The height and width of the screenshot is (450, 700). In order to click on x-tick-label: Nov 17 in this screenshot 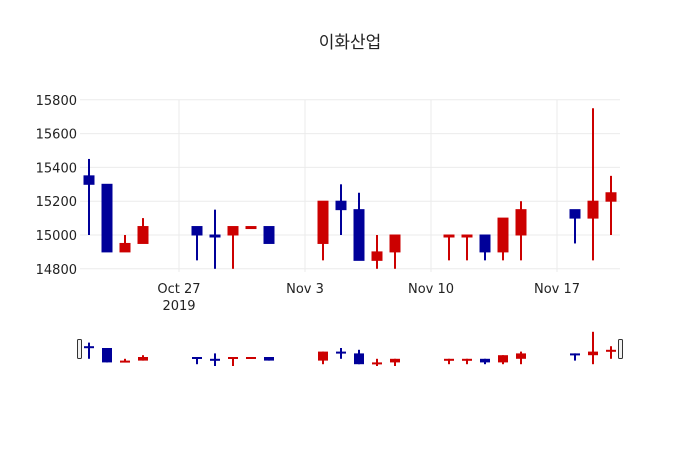, I will do `click(557, 289)`.